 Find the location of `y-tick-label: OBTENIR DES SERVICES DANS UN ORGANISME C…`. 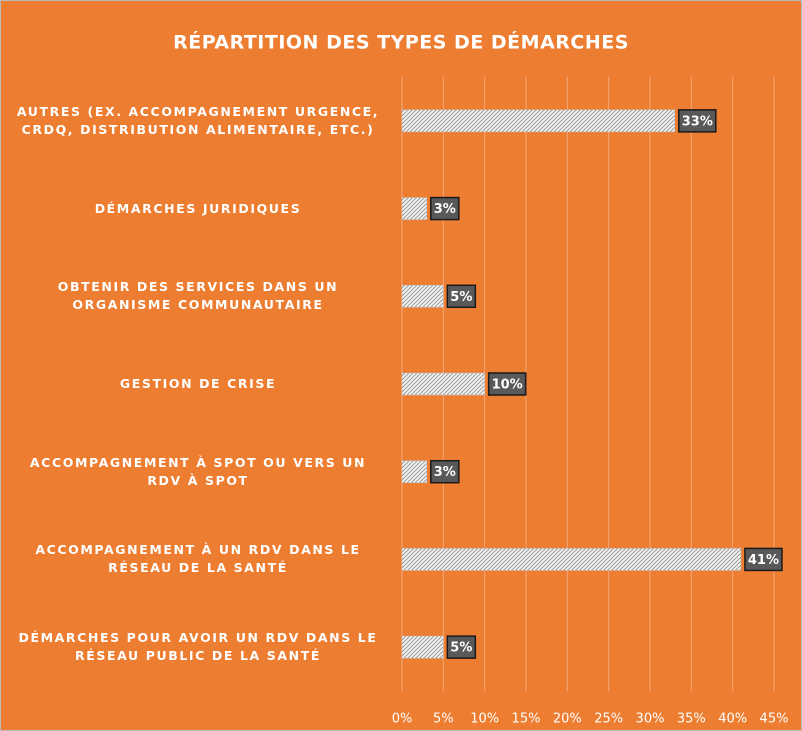

y-tick-label: OBTENIR DES SERVICES DANS UN ORGANISME C… is located at coordinates (198, 296).